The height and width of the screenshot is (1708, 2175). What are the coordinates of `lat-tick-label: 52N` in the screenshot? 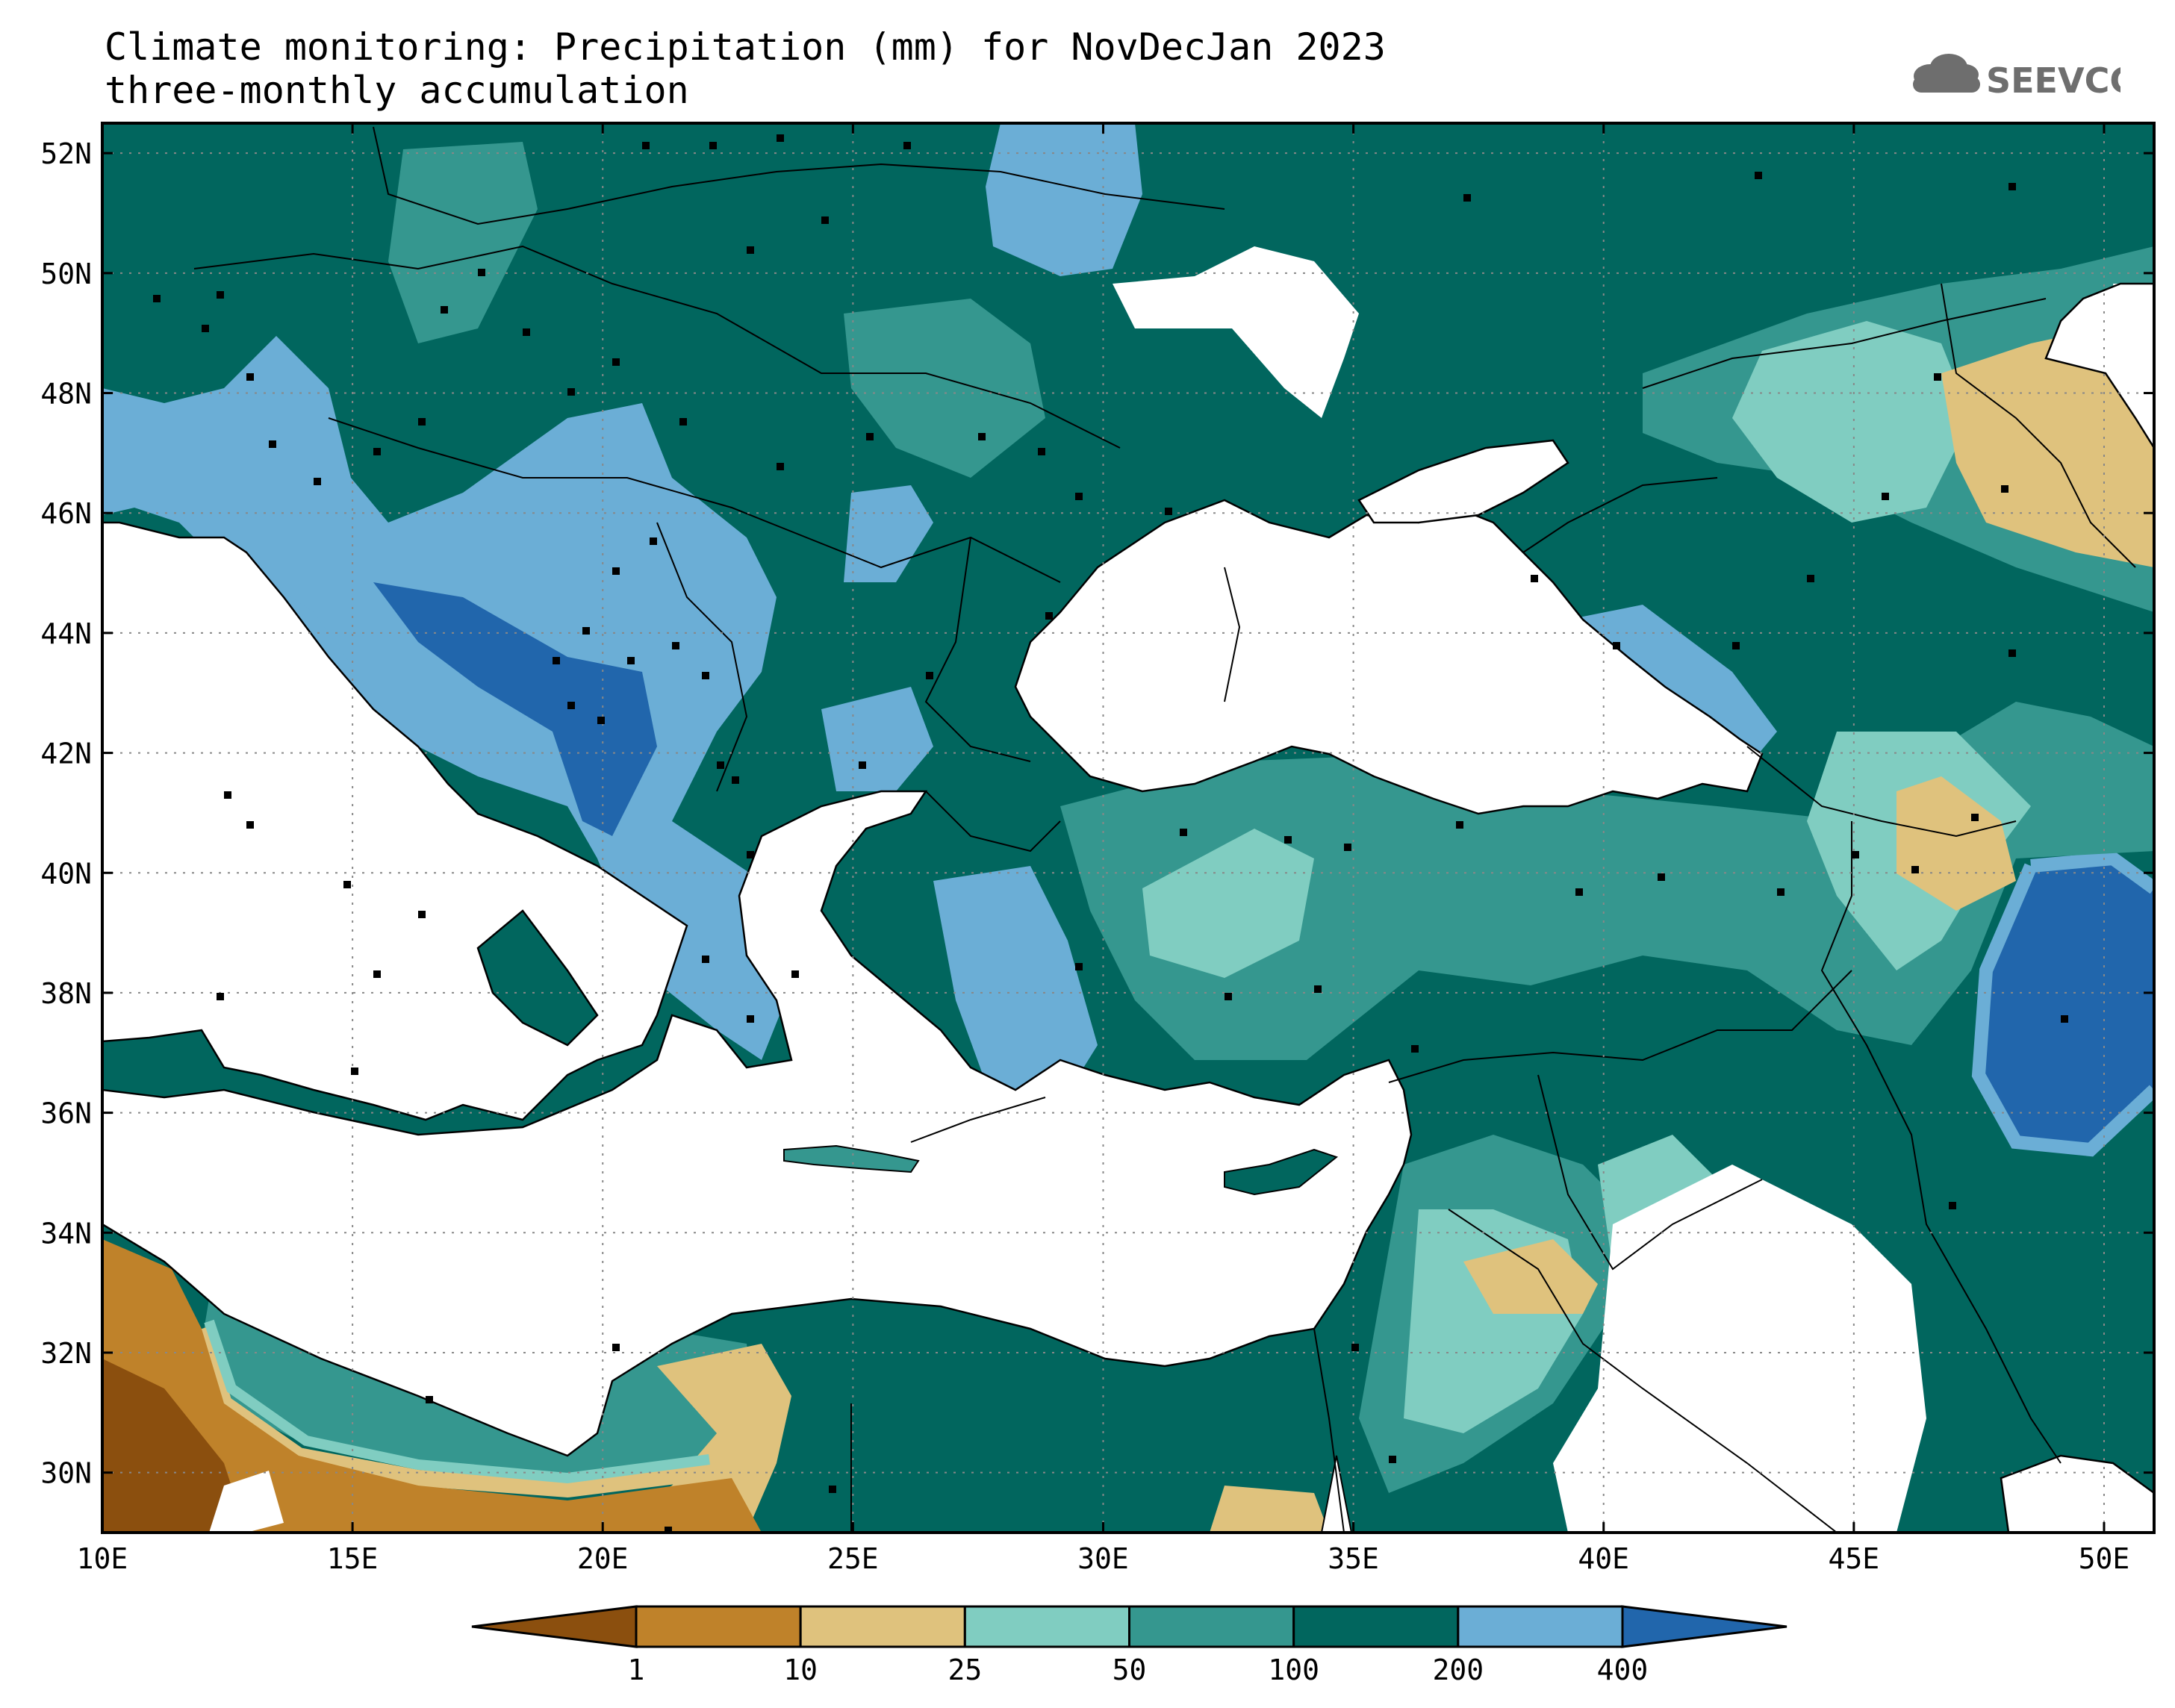 It's located at (66, 153).